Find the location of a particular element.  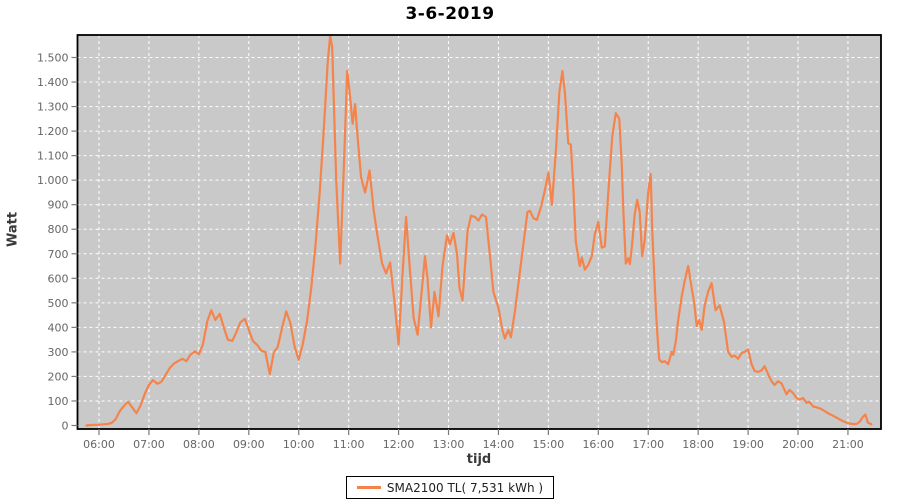

y-tick-label: 1.000 is located at coordinates (53, 180).